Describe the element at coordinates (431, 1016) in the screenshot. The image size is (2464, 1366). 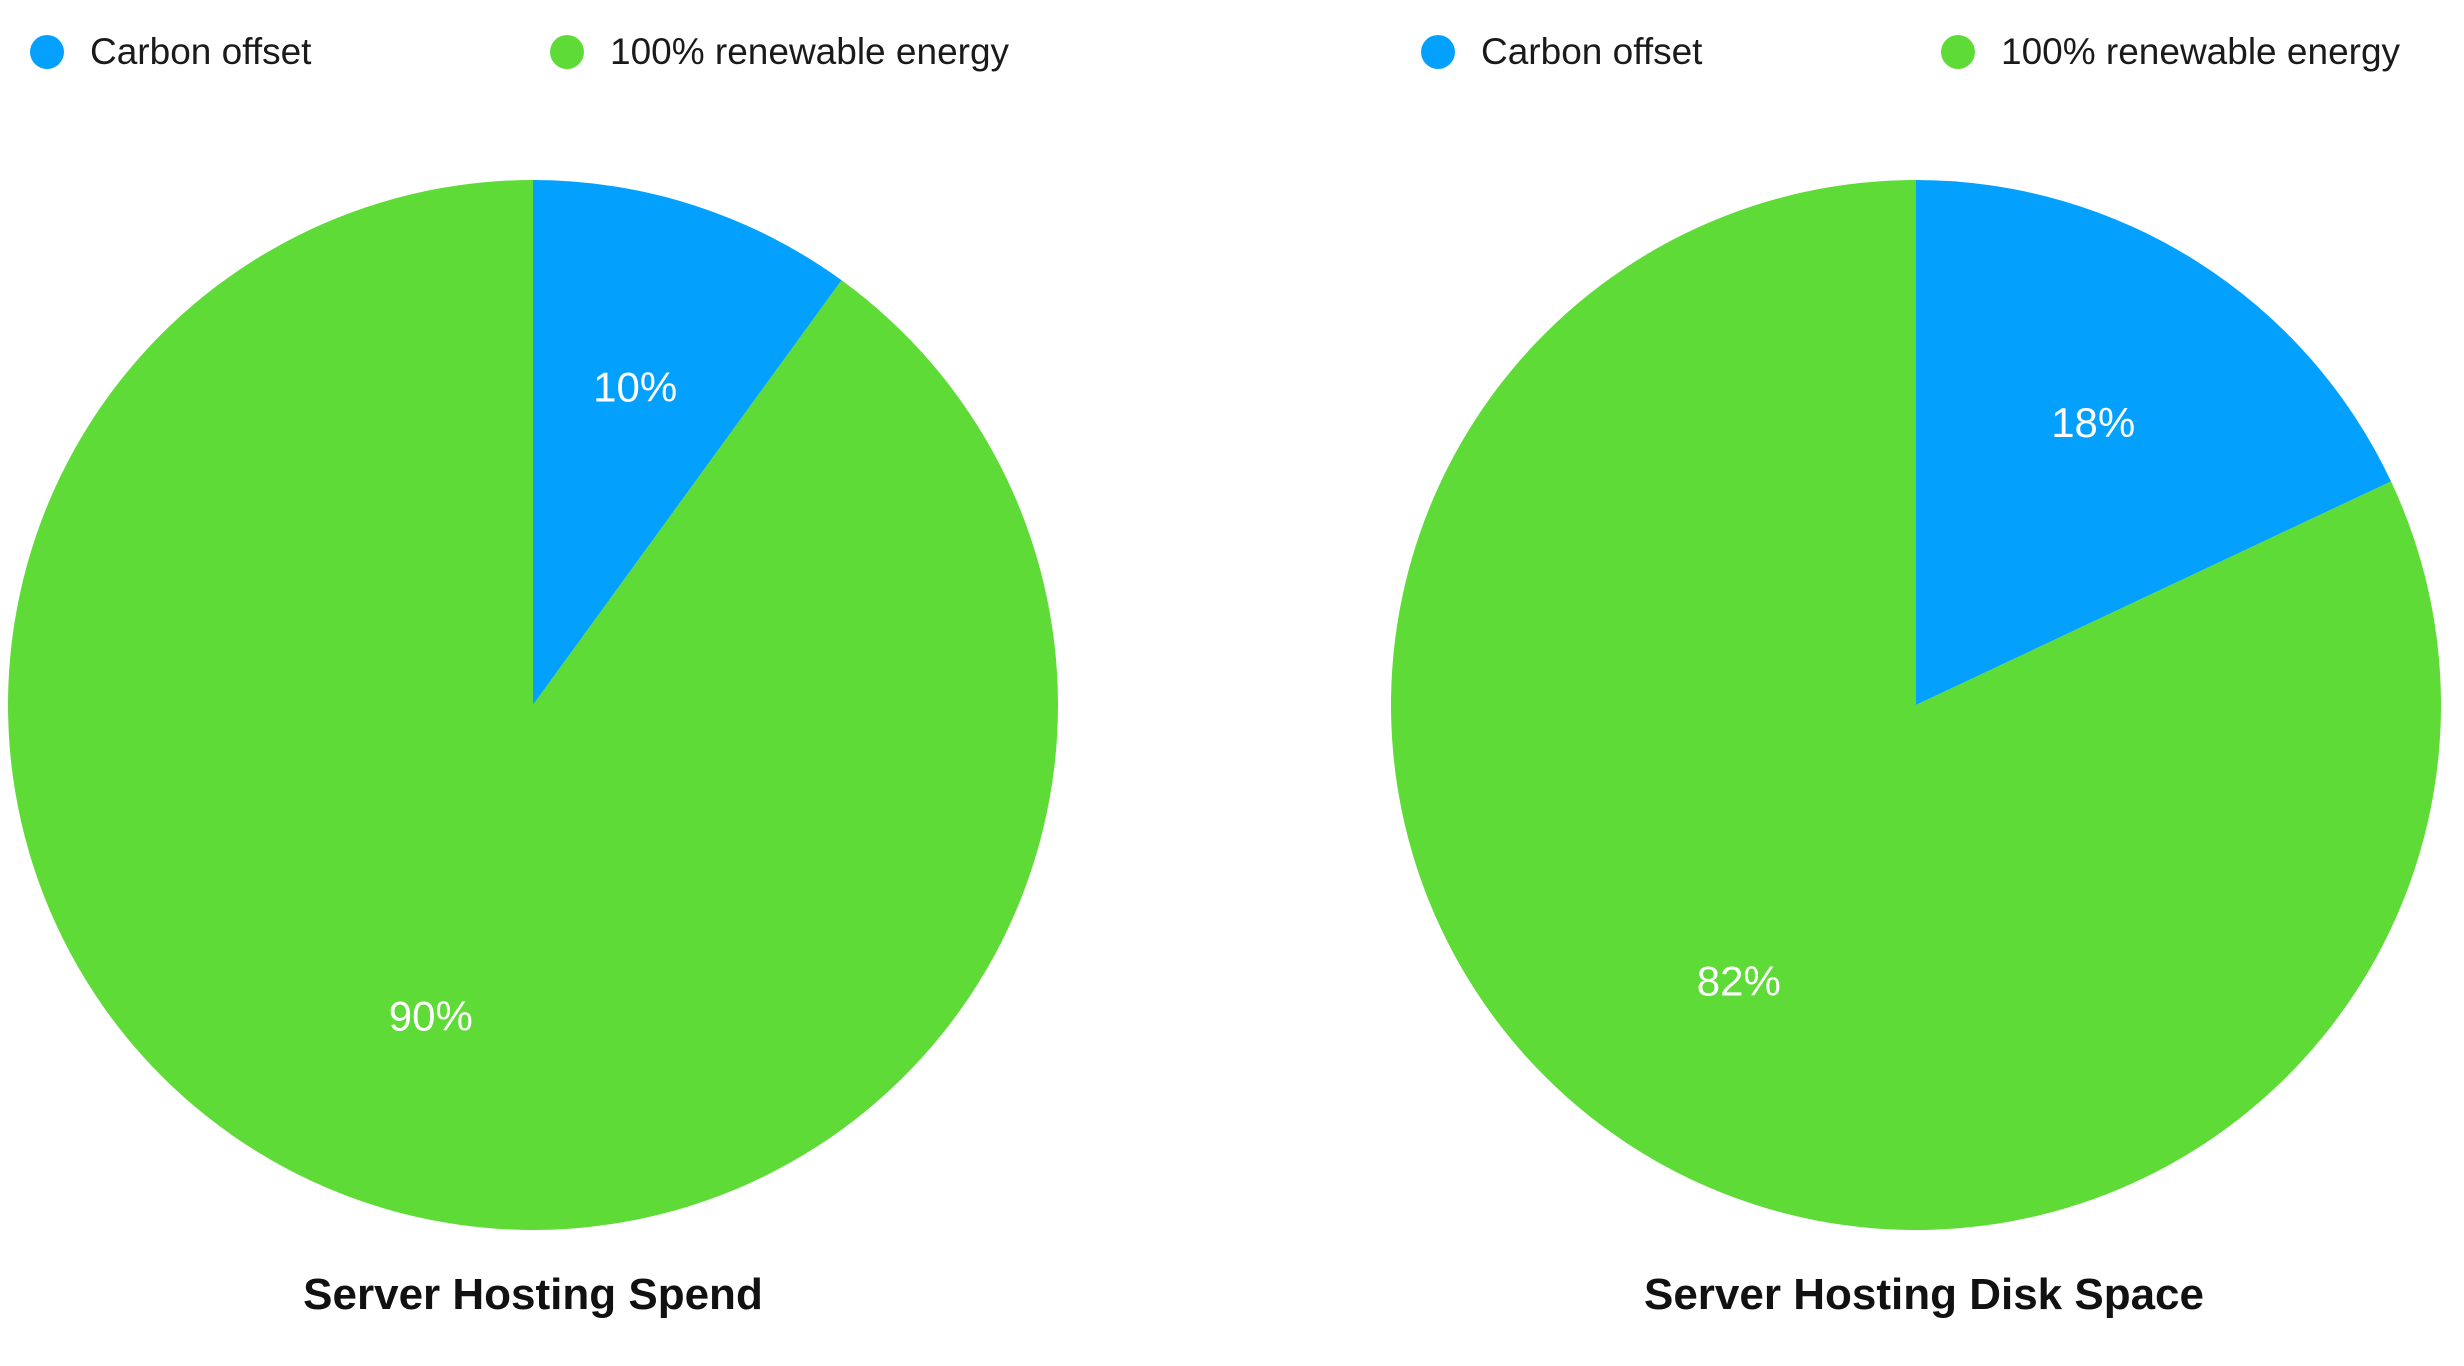
I see `pie-slice-label: 90%` at that location.